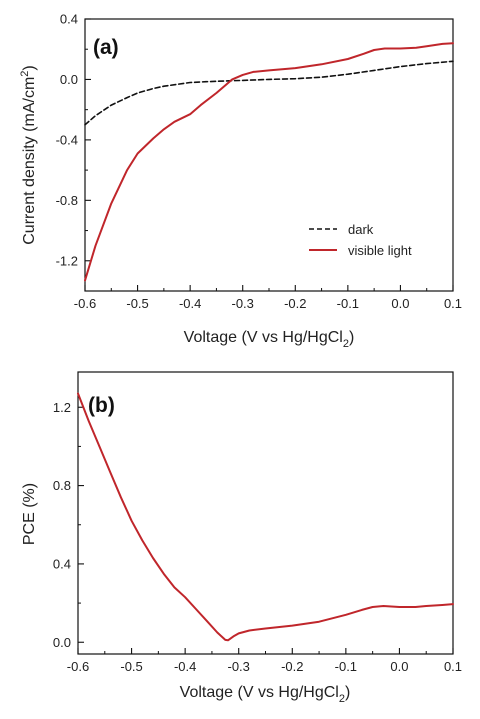  I want to click on y-tick-label: -0.8, so click(67, 200).